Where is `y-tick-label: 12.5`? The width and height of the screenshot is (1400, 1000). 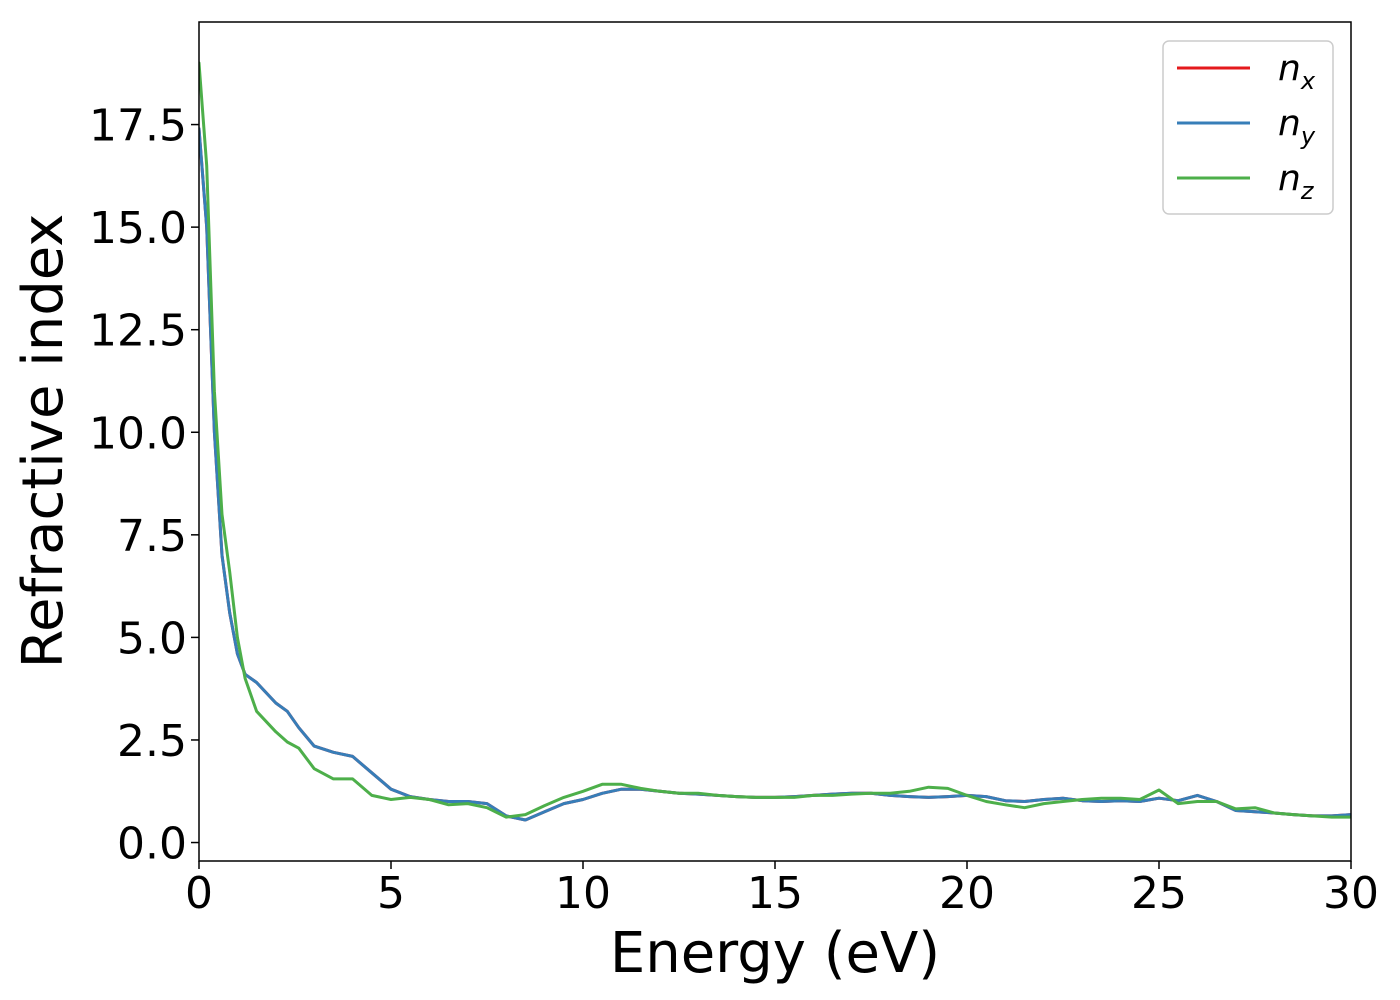
y-tick-label: 12.5 is located at coordinates (138, 331).